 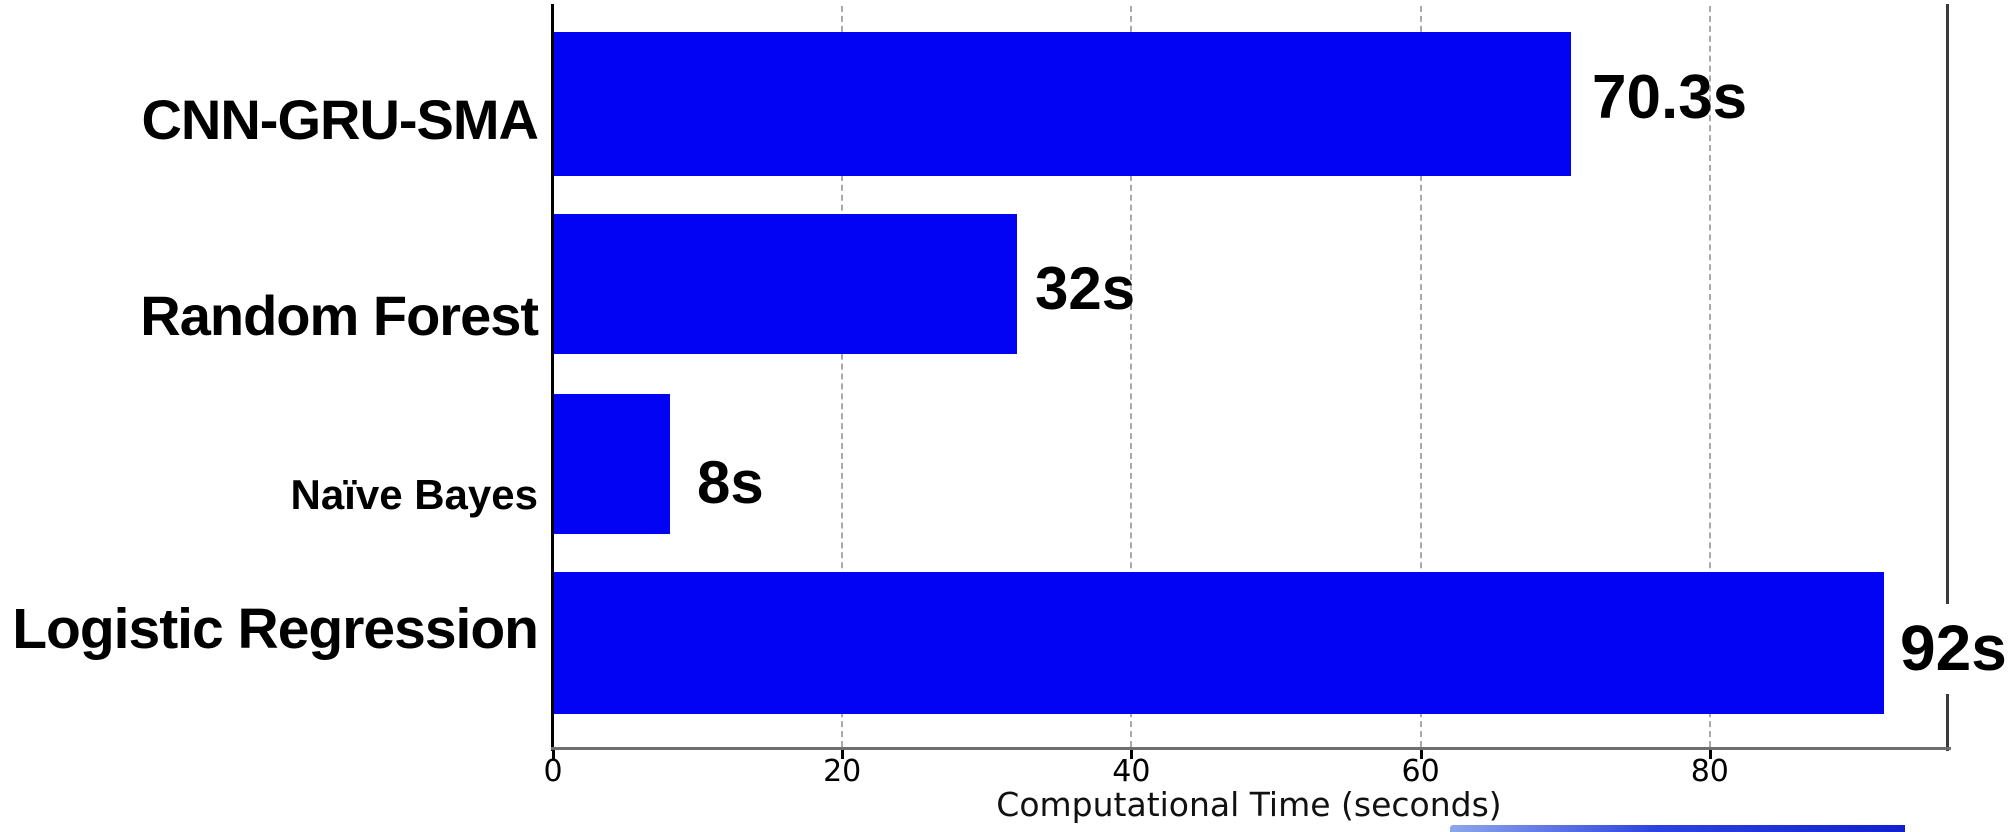 I want to click on x-axis-spine, so click(x=1251, y=748).